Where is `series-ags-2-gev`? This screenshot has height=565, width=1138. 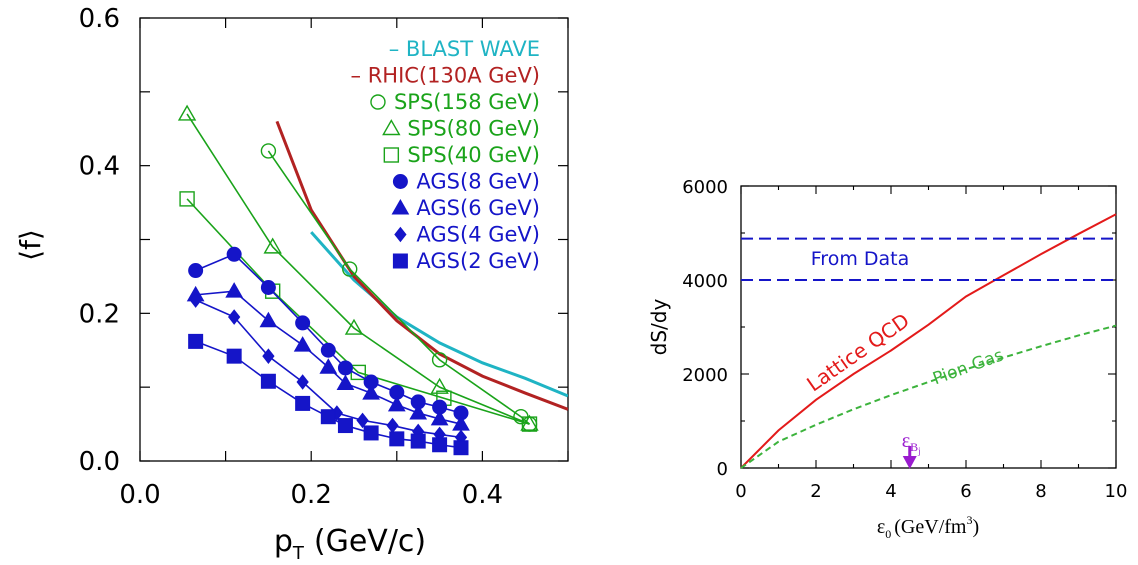 series-ags-2-gev is located at coordinates (328, 394).